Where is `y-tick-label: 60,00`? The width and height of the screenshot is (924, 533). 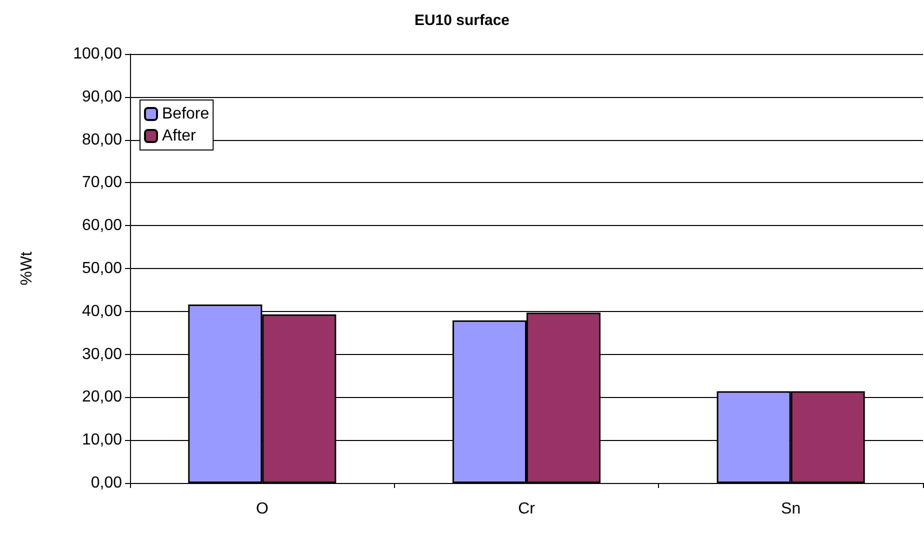
y-tick-label: 60,00 is located at coordinates (102, 225).